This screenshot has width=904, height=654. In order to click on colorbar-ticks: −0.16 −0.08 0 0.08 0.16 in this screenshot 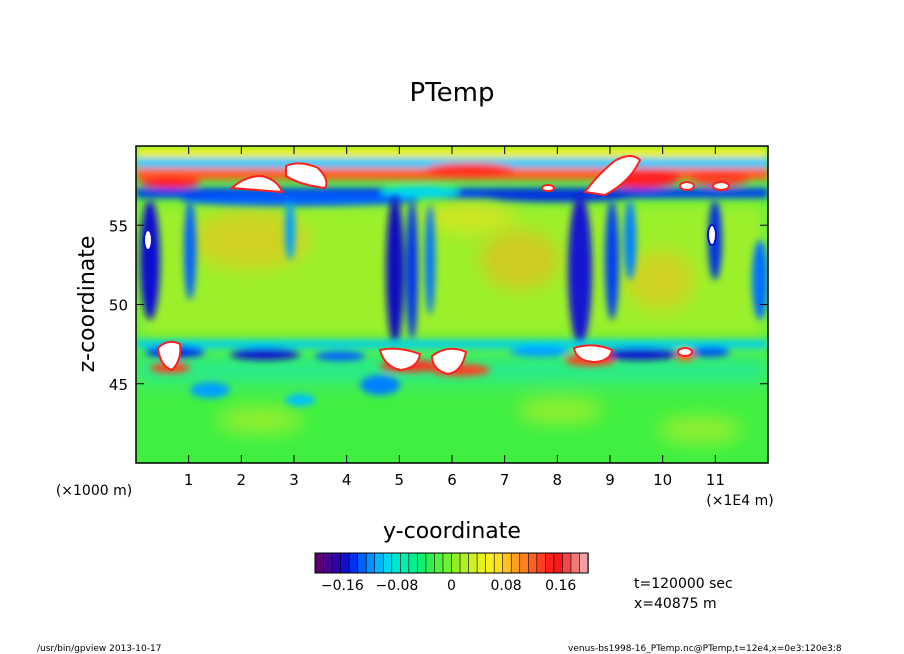, I will do `click(449, 586)`.